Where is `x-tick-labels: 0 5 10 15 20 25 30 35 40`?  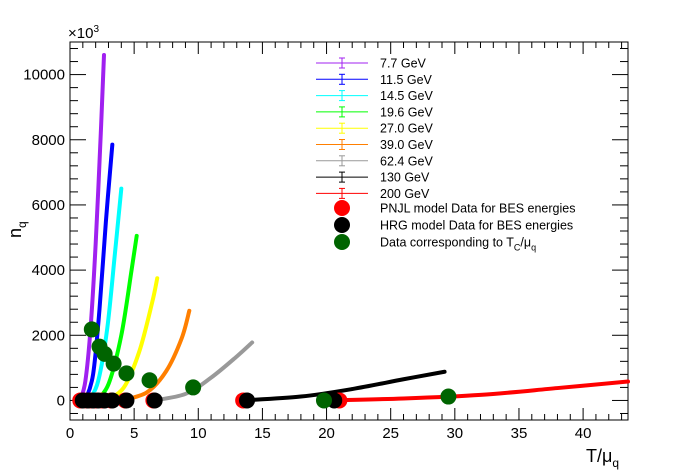 x-tick-labels: 0 5 10 15 20 25 30 35 40 is located at coordinates (329, 433).